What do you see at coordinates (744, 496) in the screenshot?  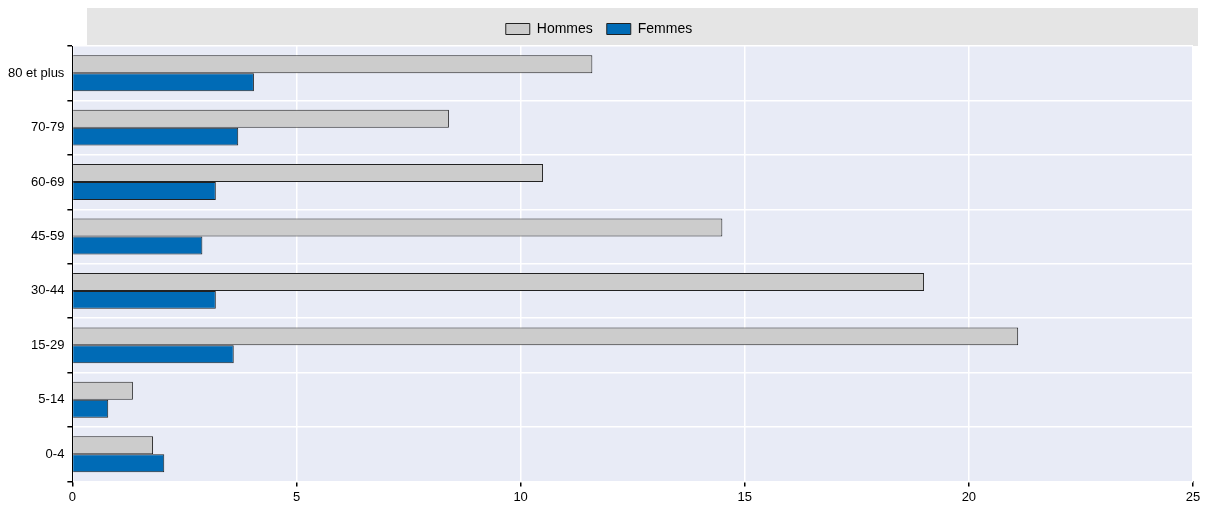 I see `x-tick-label: 15` at bounding box center [744, 496].